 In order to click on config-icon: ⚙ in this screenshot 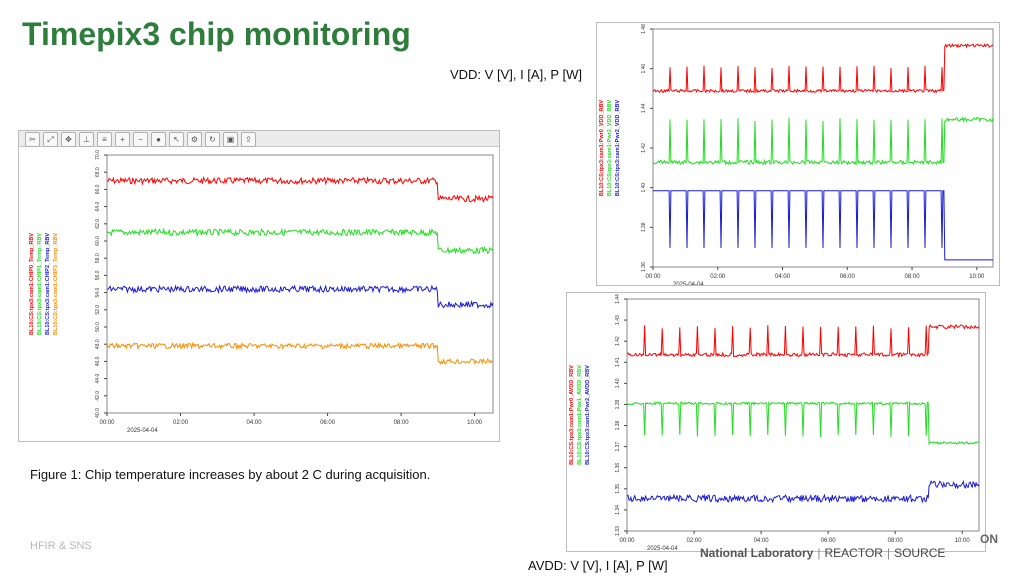, I will do `click(194, 139)`.